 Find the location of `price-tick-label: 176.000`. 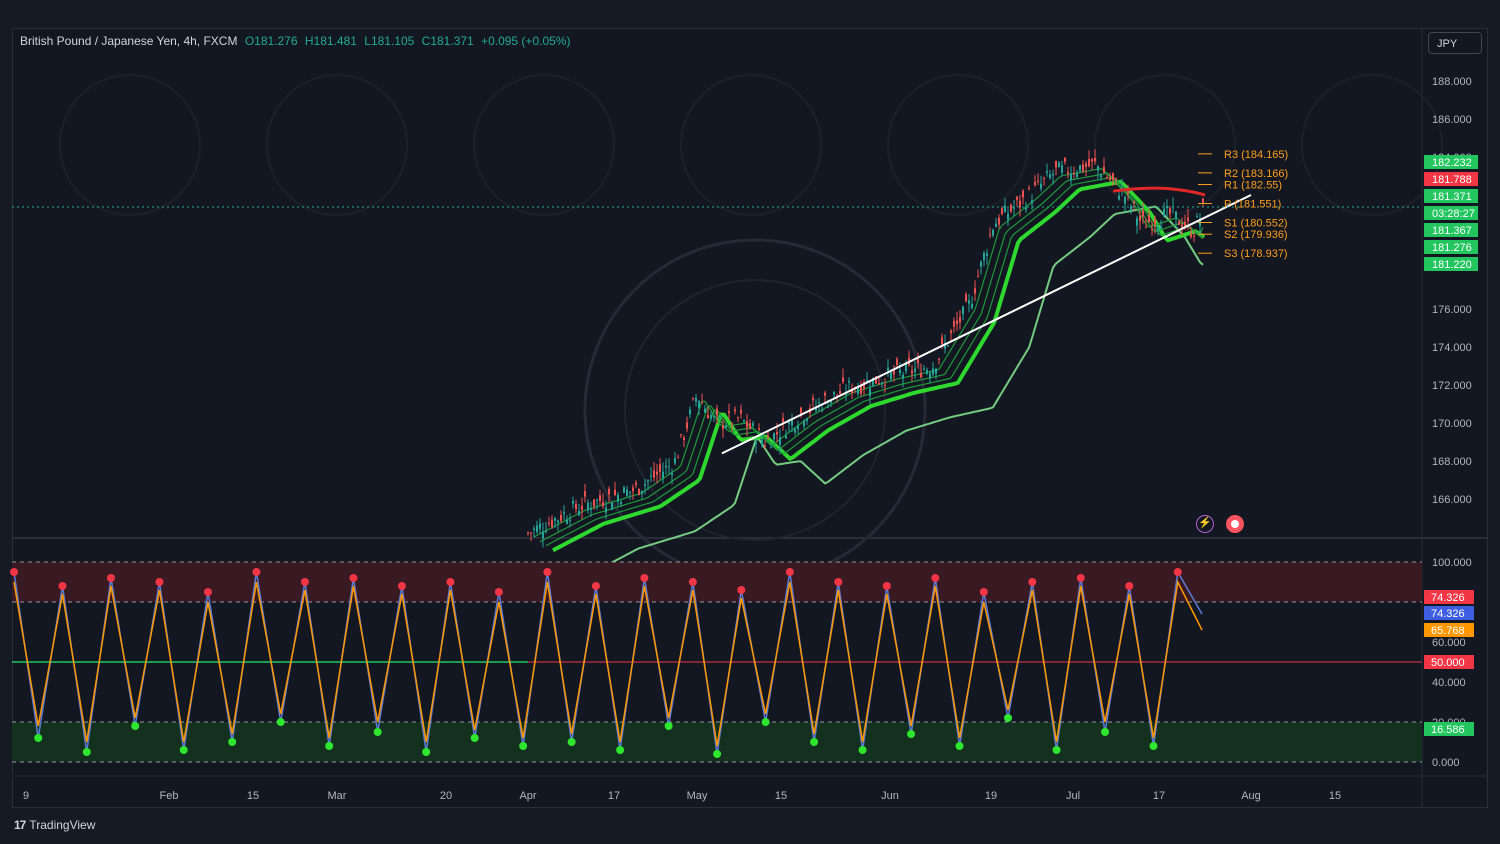

price-tick-label: 176.000 is located at coordinates (1452, 310).